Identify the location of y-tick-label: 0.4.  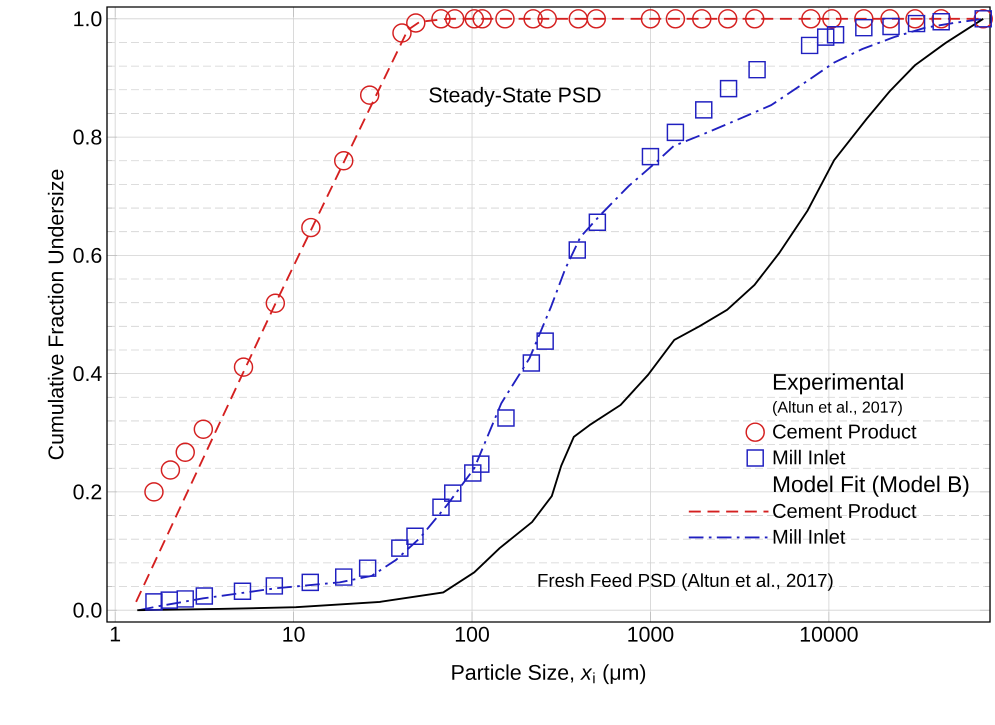
(87, 374).